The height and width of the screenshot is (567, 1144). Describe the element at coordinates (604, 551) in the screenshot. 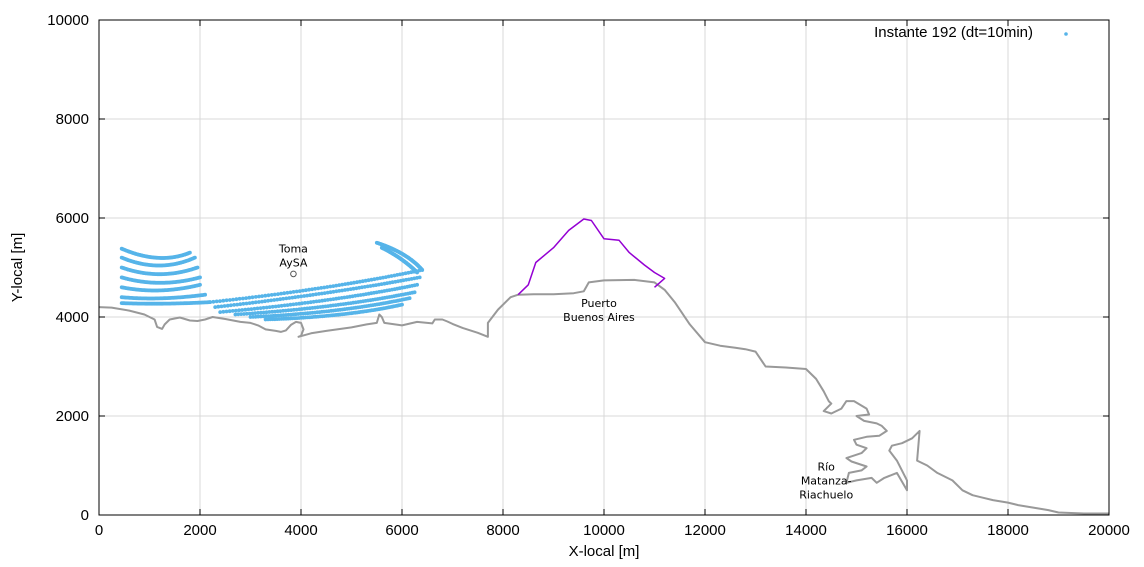

I see `x-axis-label: X-local [m]` at that location.